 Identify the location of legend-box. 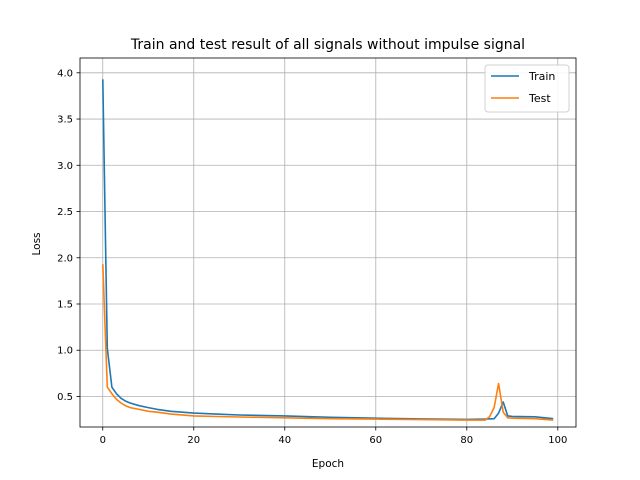
(527, 88).